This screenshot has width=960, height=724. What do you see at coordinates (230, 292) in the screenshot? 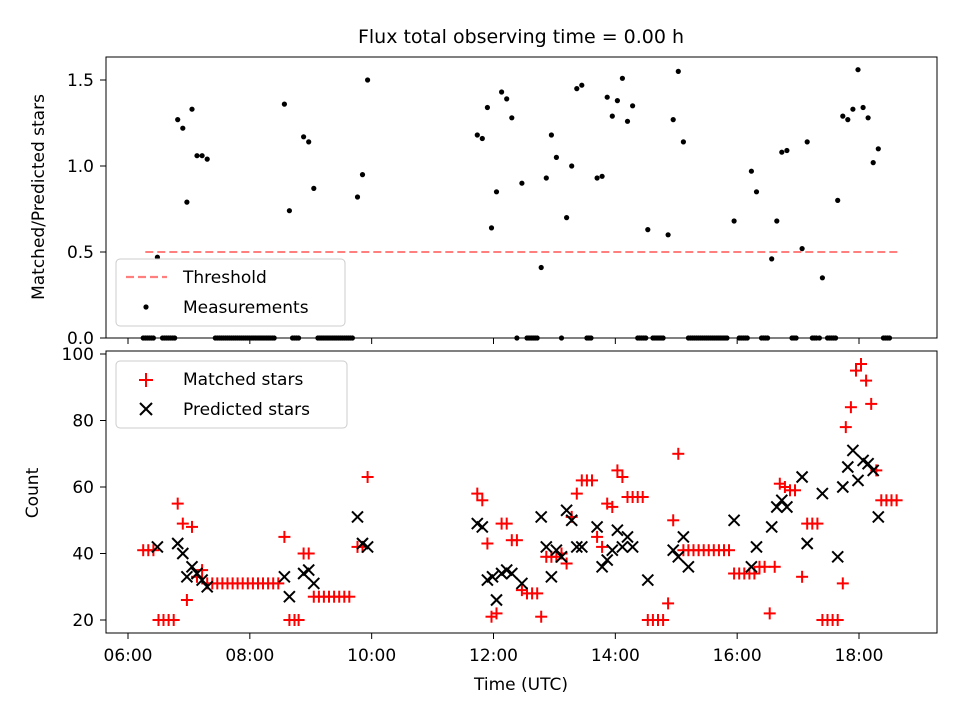
I see `ratio-legend-box` at bounding box center [230, 292].